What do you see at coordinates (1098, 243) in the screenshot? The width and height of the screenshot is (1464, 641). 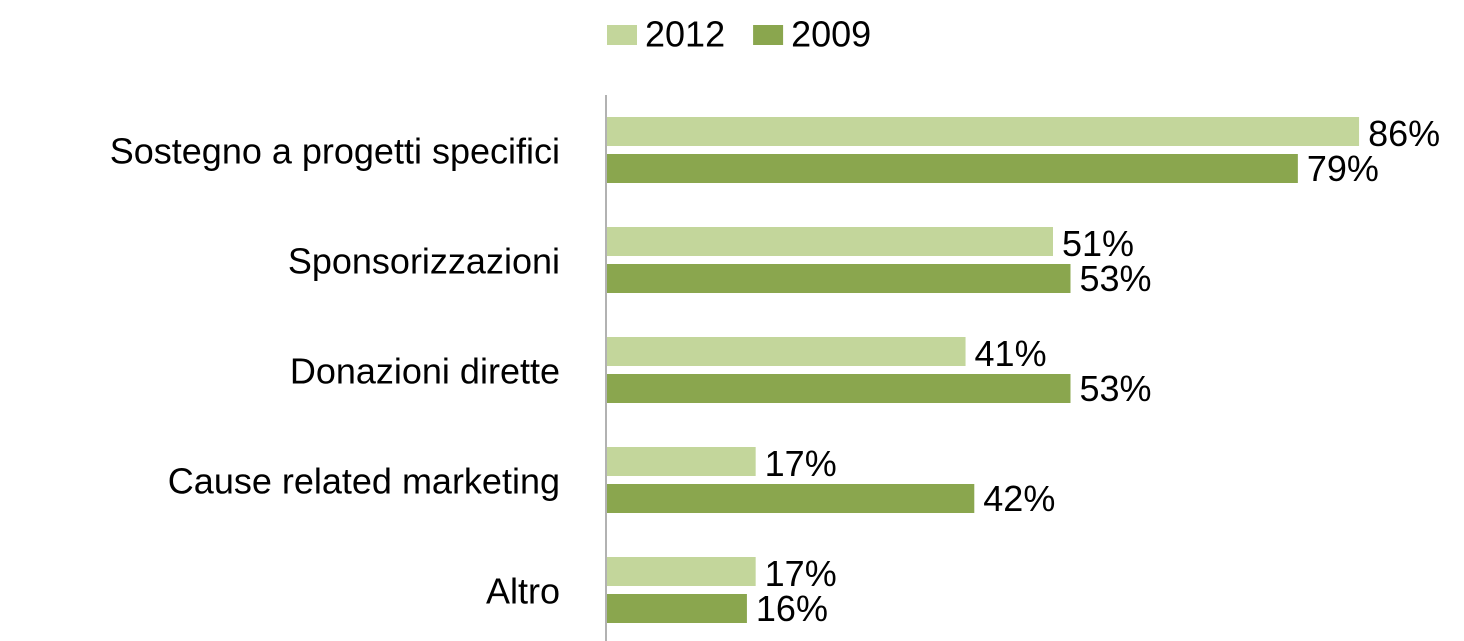 I see `value-label: 51%` at bounding box center [1098, 243].